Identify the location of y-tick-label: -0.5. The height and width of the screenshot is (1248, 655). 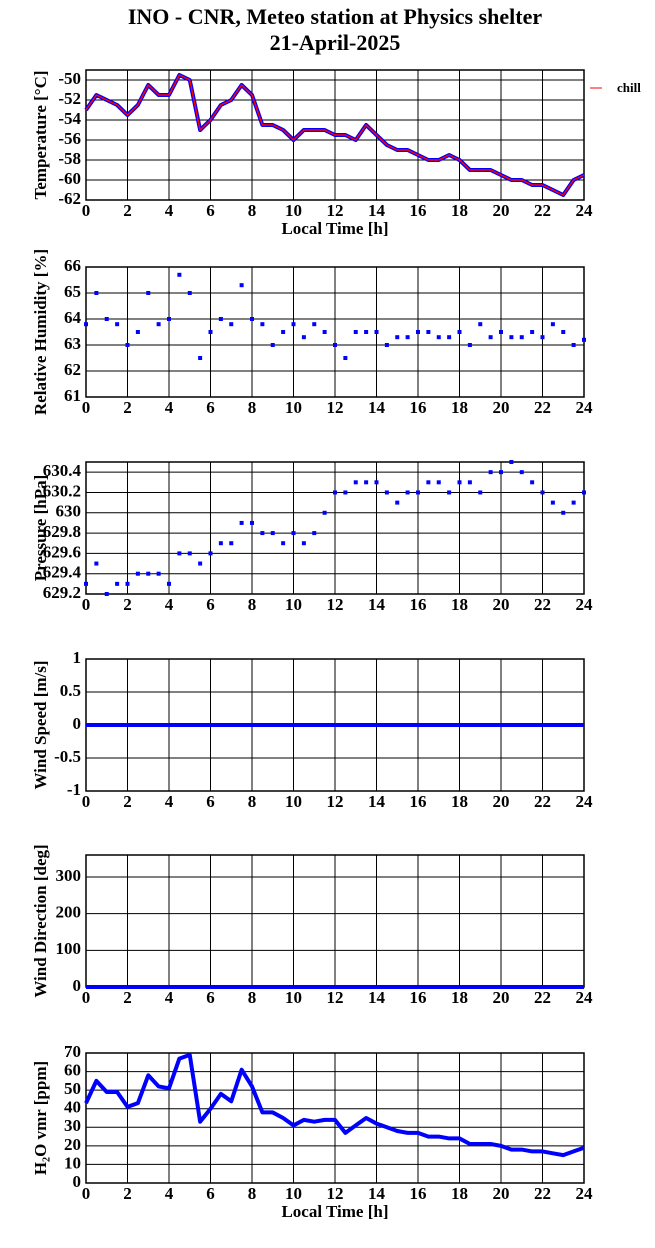
(67, 756).